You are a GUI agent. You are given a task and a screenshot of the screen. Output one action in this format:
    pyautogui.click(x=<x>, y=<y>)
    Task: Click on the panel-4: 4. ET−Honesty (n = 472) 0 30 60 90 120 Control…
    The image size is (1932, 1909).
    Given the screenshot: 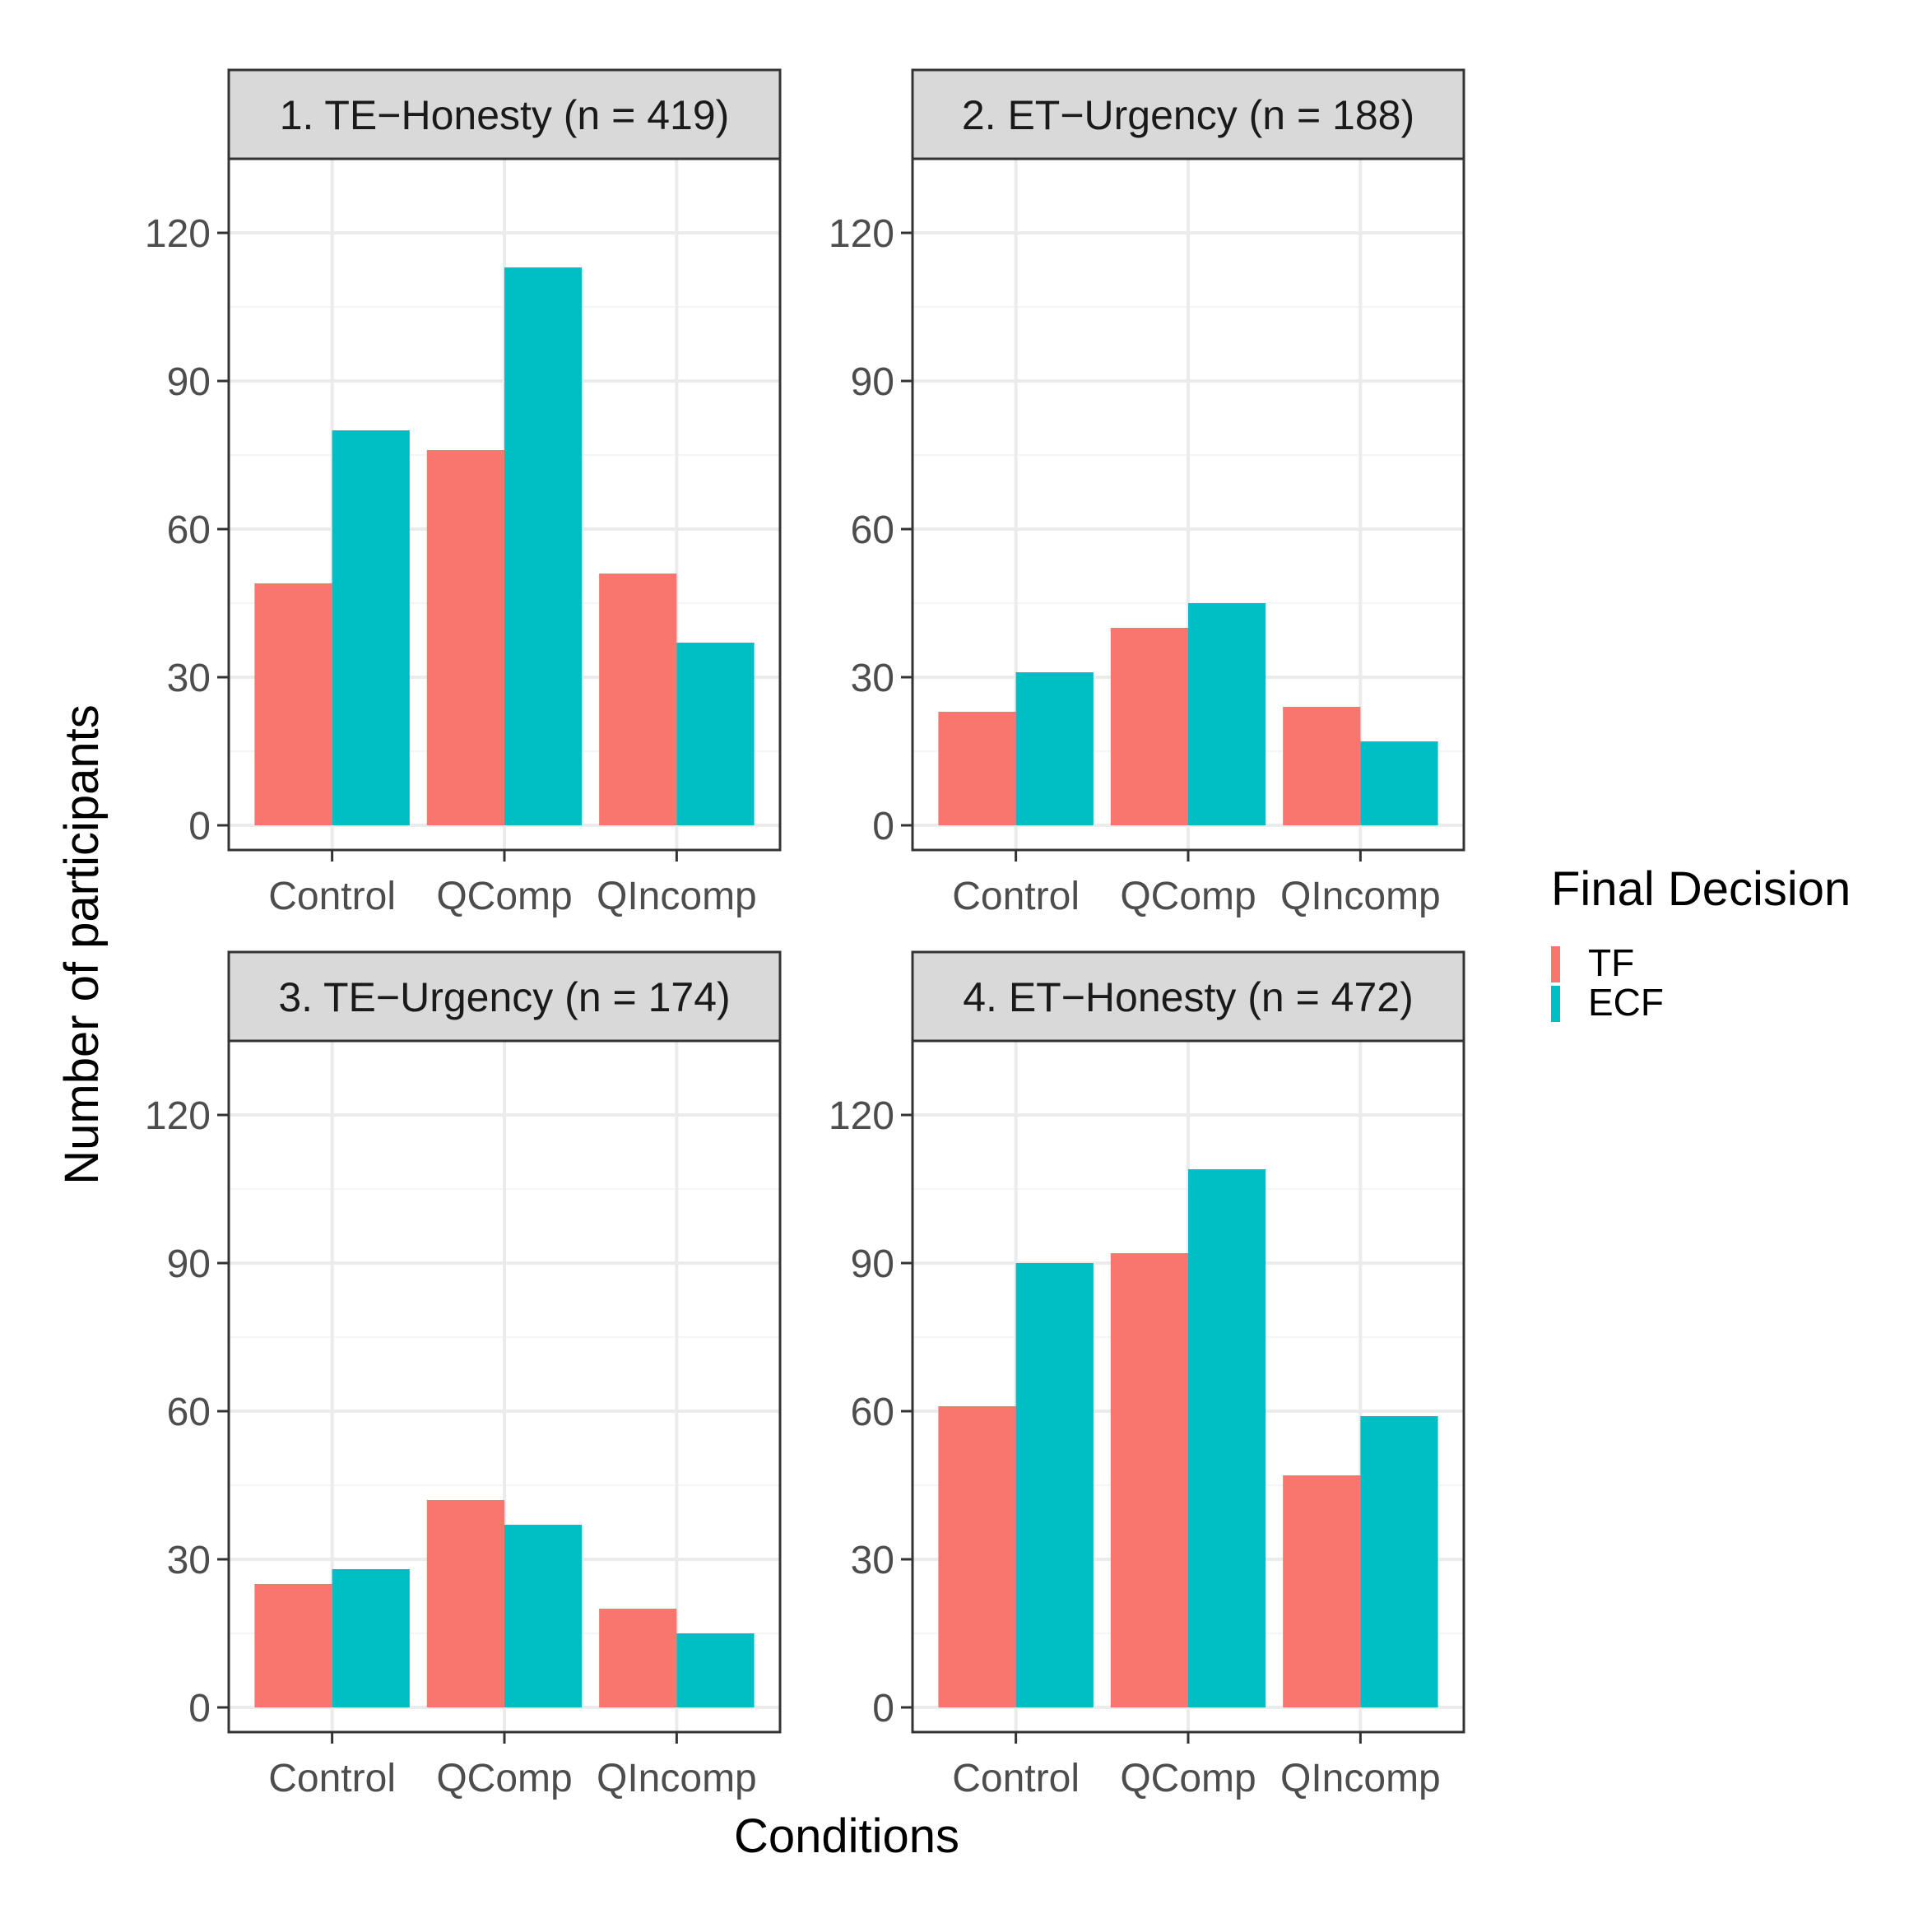 What is the action you would take?
    pyautogui.click(x=1147, y=1375)
    